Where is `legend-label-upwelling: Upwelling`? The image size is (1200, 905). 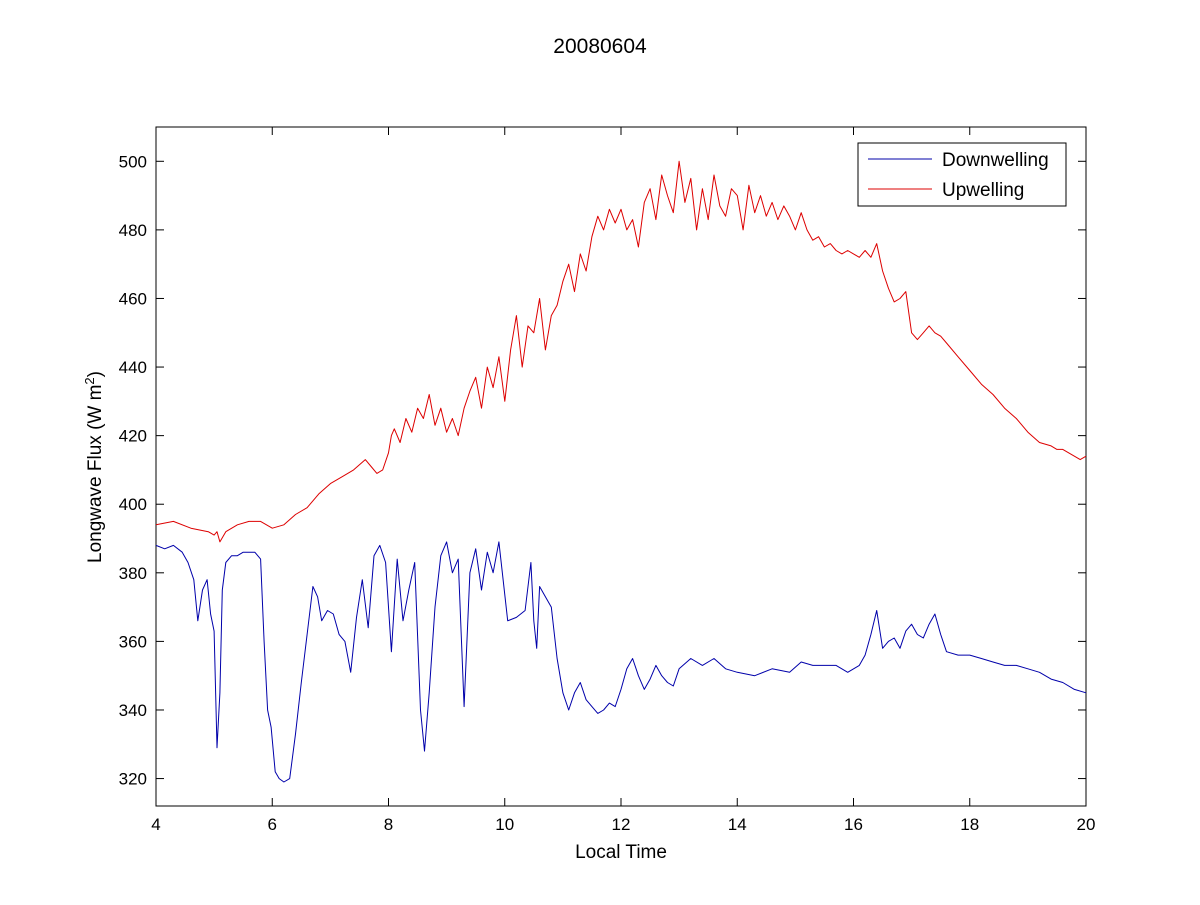 legend-label-upwelling: Upwelling is located at coordinates (983, 190).